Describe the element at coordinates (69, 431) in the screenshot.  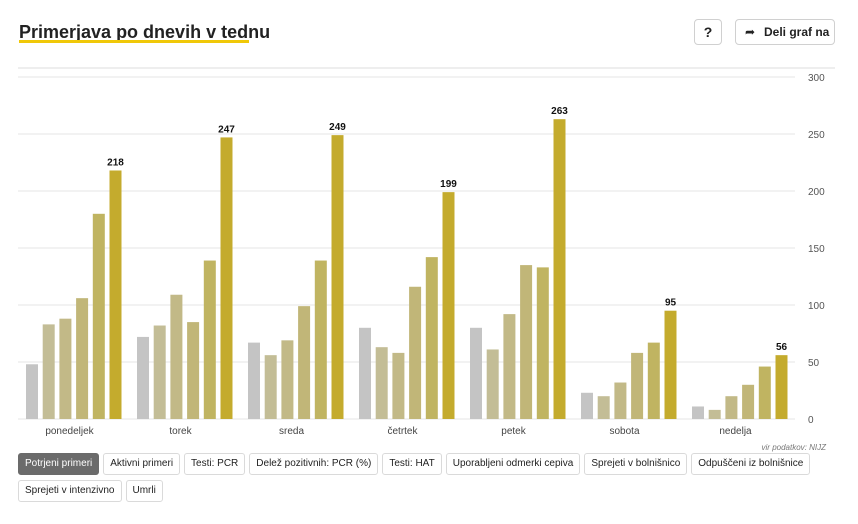
I see `category-label: ponedeljek` at that location.